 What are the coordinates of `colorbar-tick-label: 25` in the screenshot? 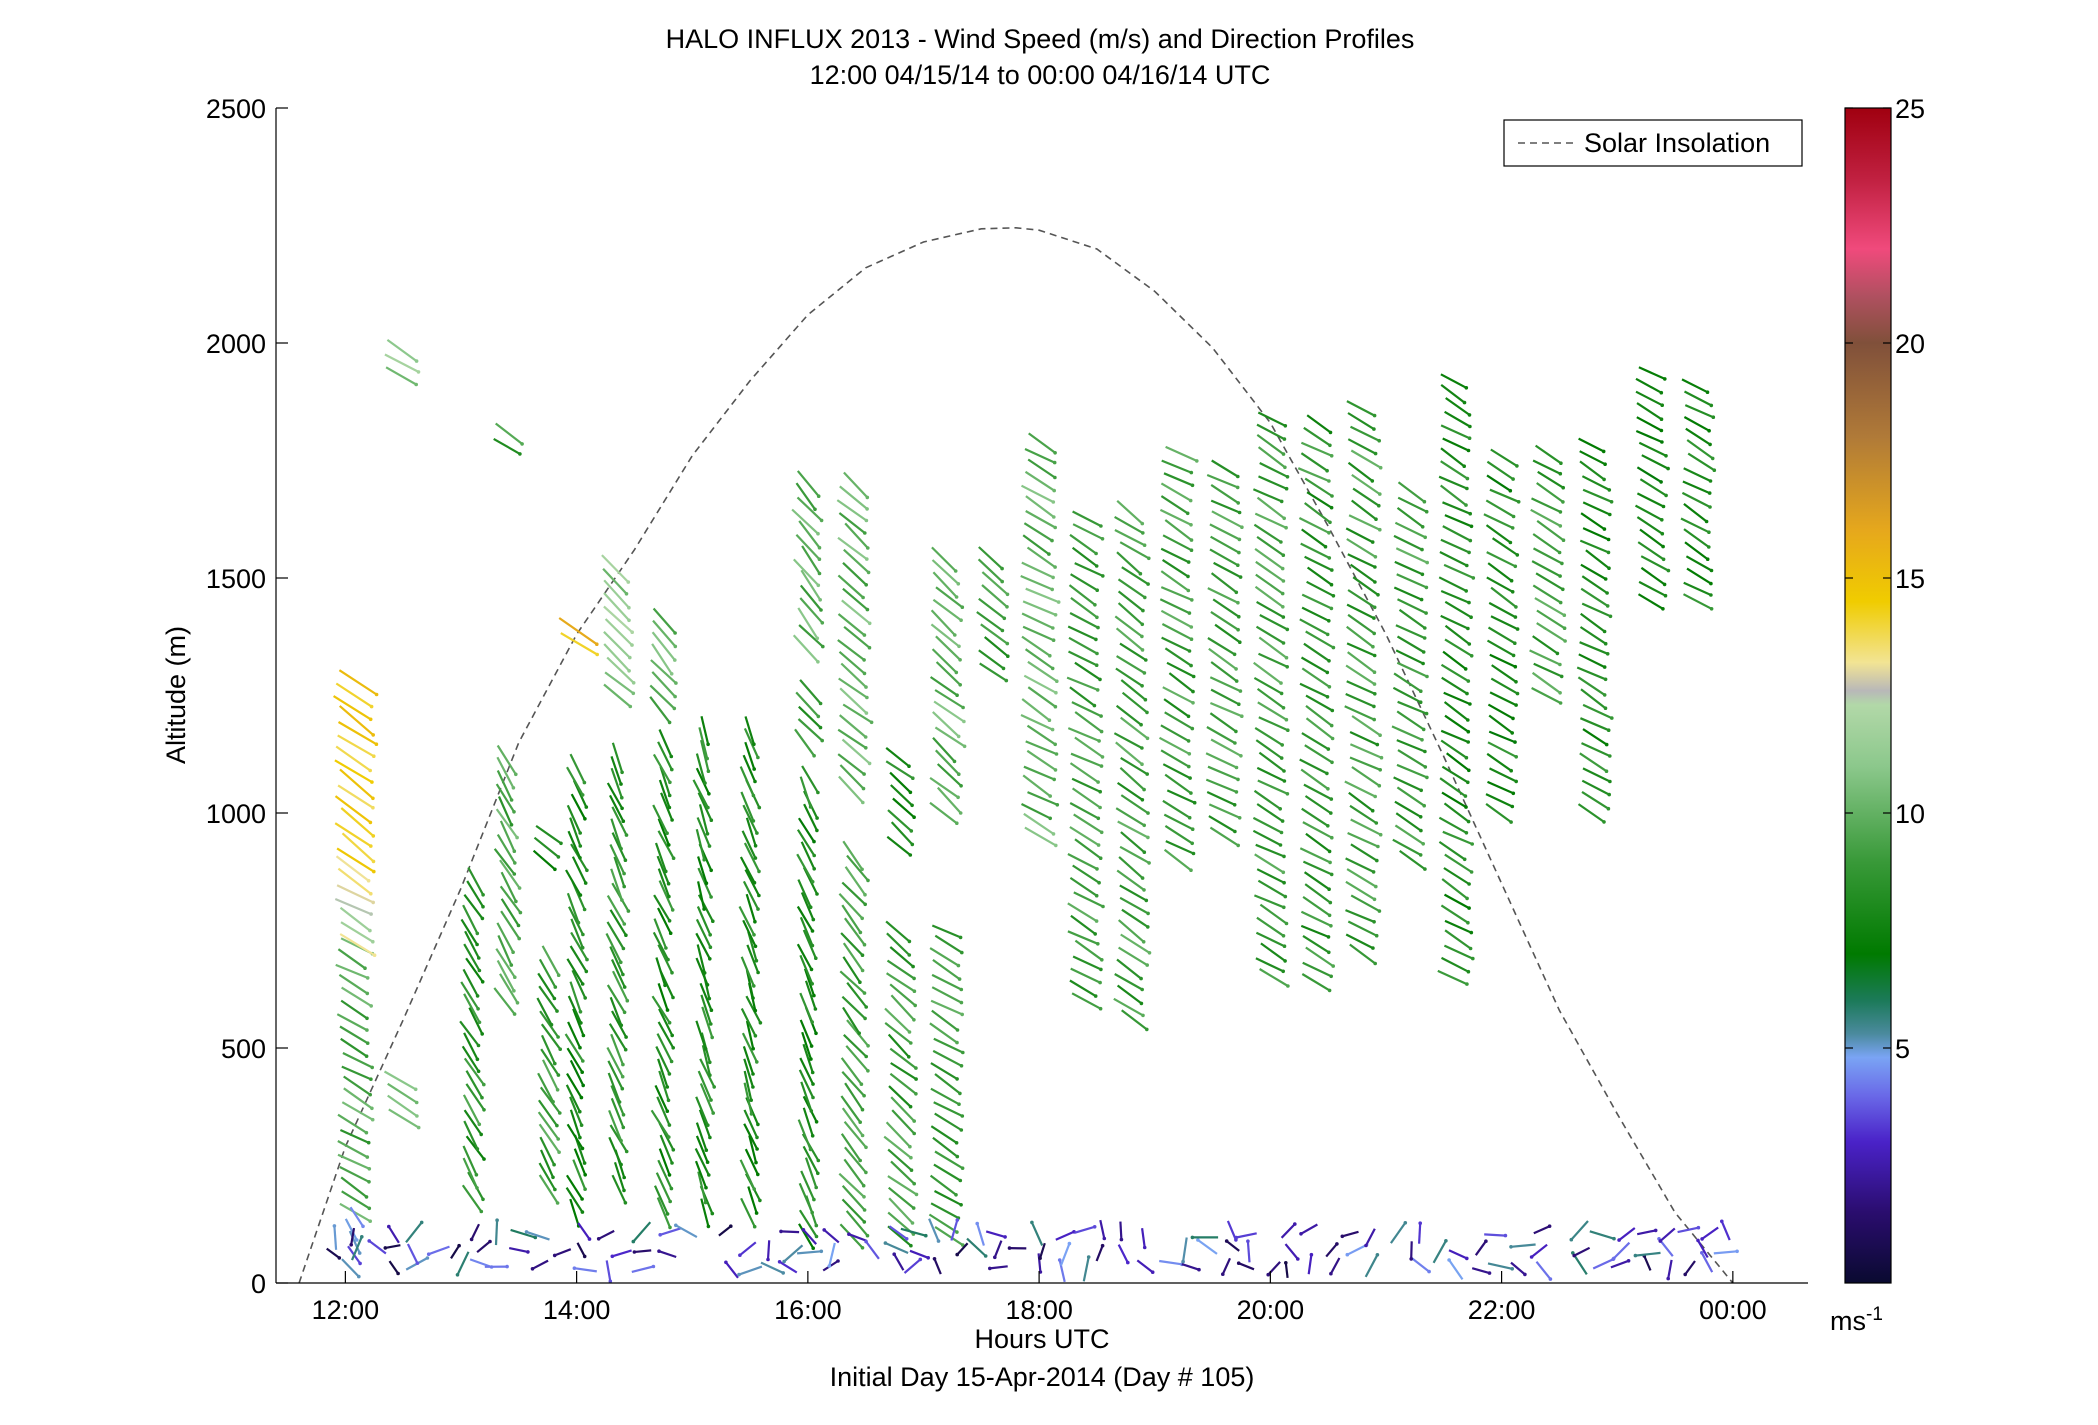 It's located at (1910, 109).